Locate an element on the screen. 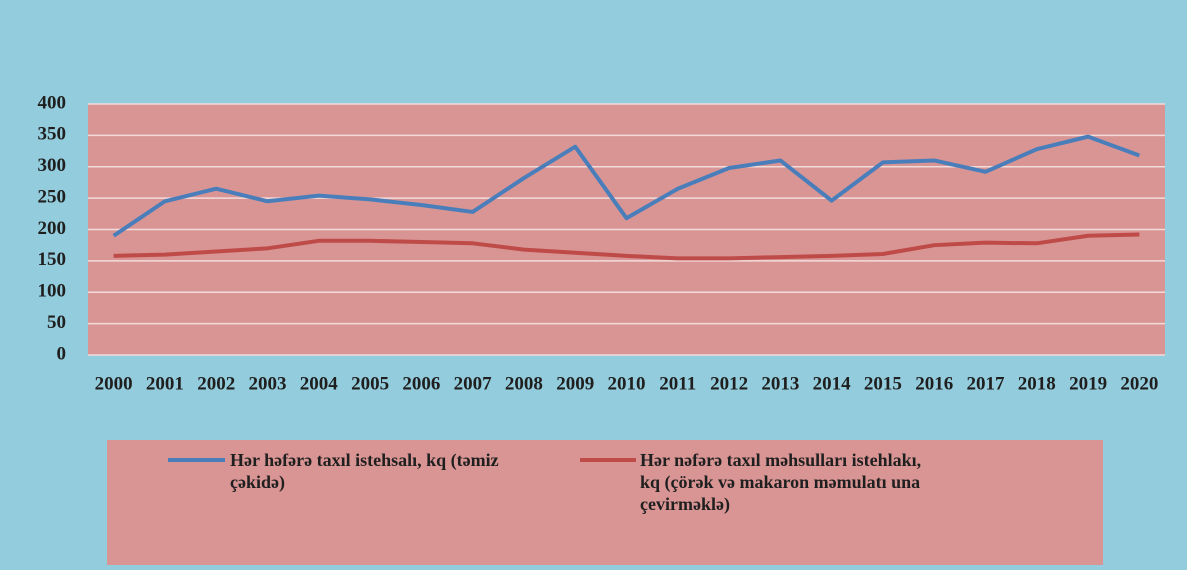 The height and width of the screenshot is (570, 1187). x-tick-label: 2010 is located at coordinates (627, 383).